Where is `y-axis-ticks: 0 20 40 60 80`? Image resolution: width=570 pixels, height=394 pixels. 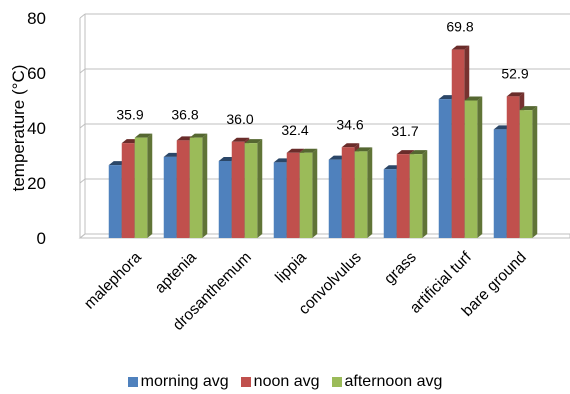 y-axis-ticks: 0 20 40 60 80 is located at coordinates (36, 128).